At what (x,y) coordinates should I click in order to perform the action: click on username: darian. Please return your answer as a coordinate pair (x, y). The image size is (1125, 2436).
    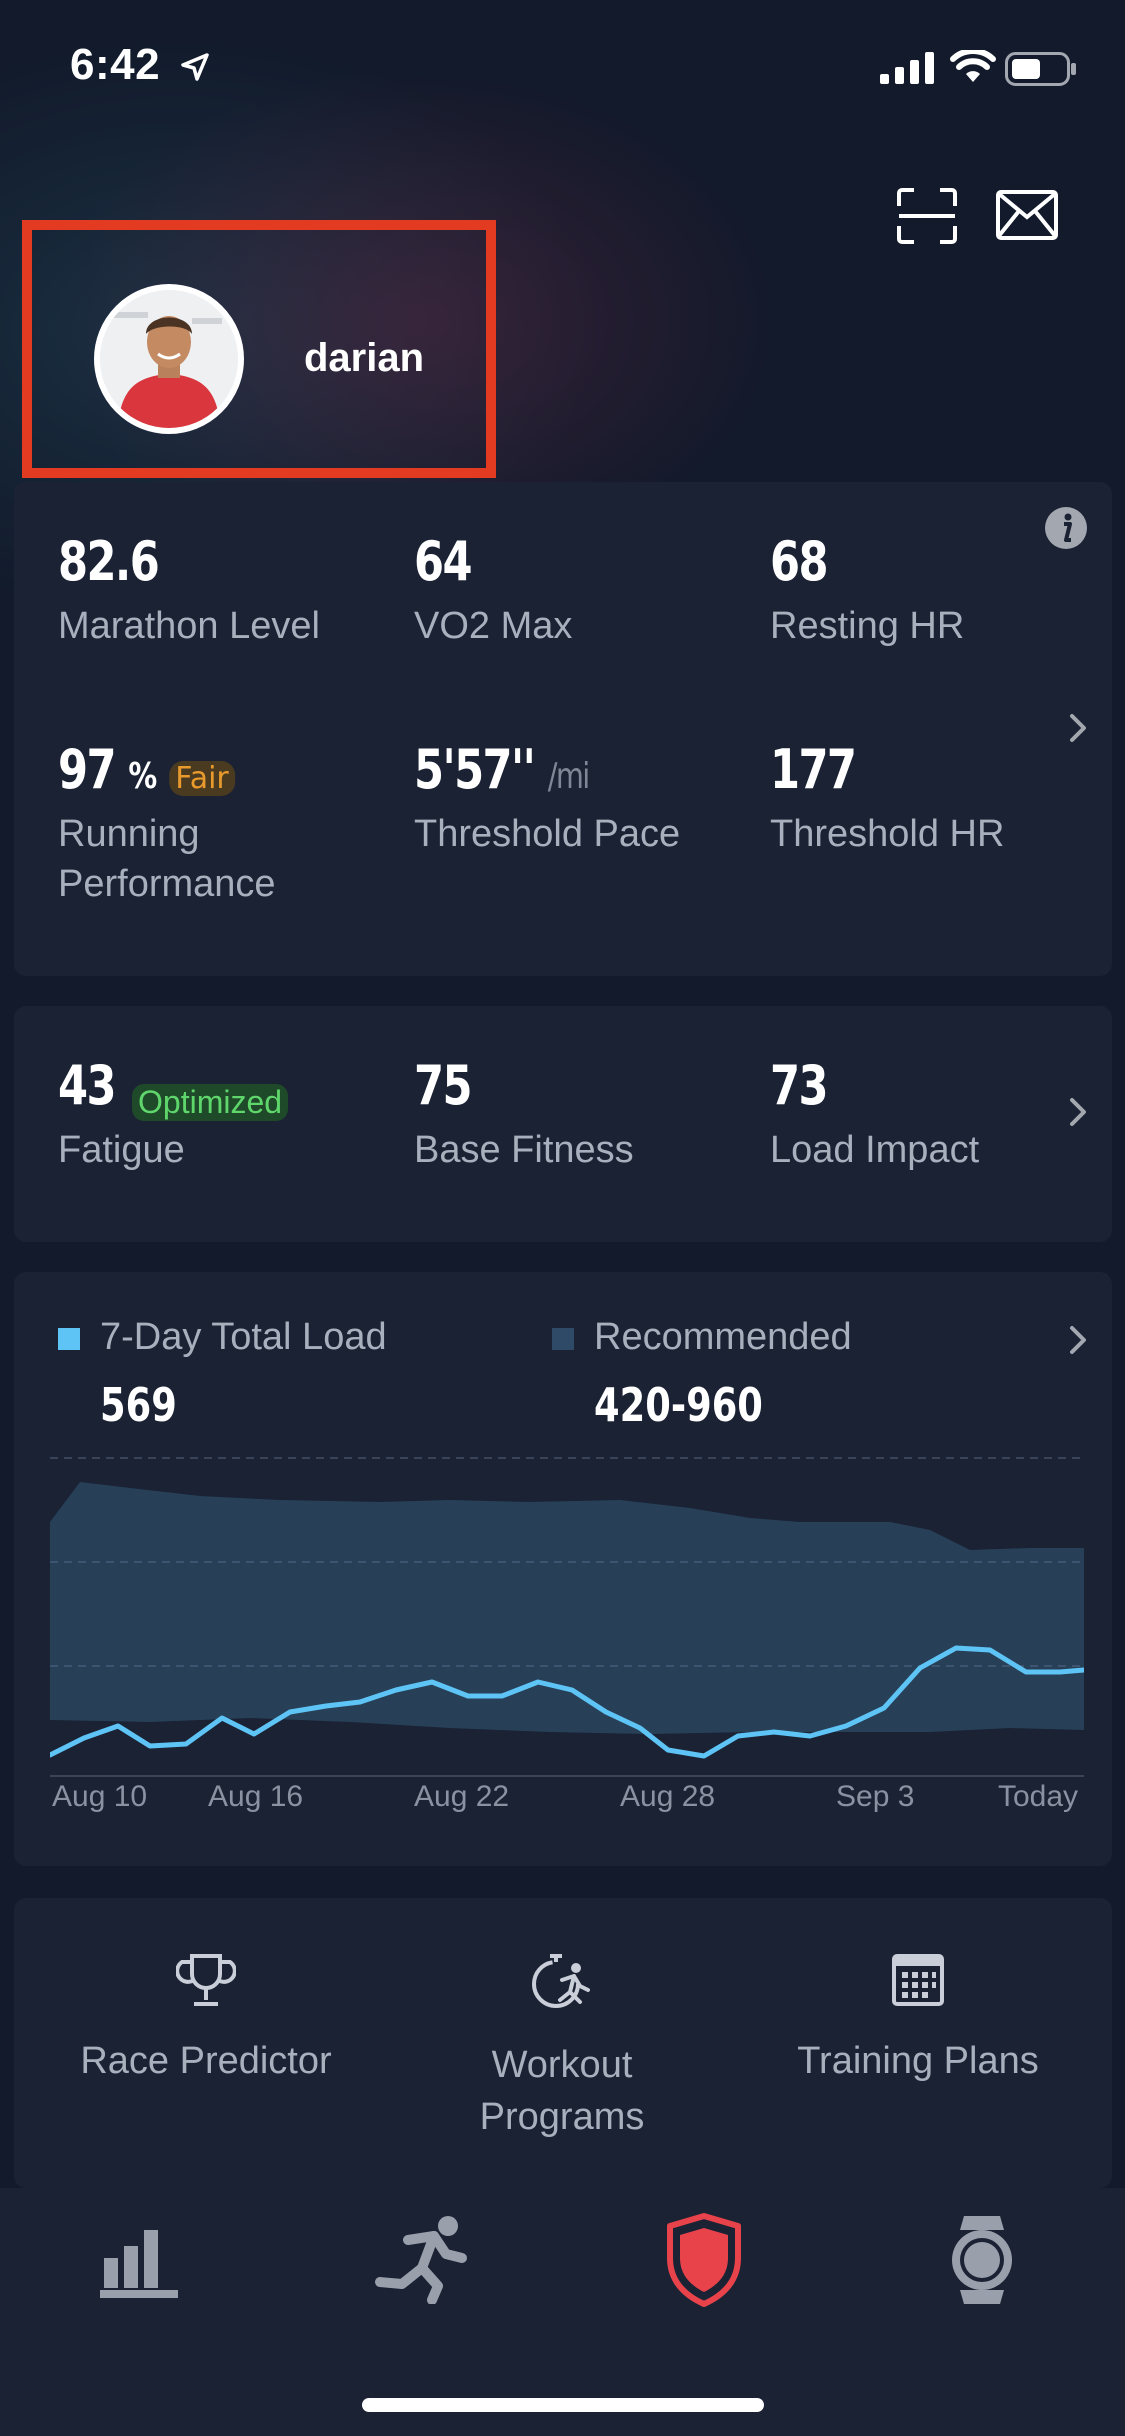
    Looking at the image, I should click on (364, 358).